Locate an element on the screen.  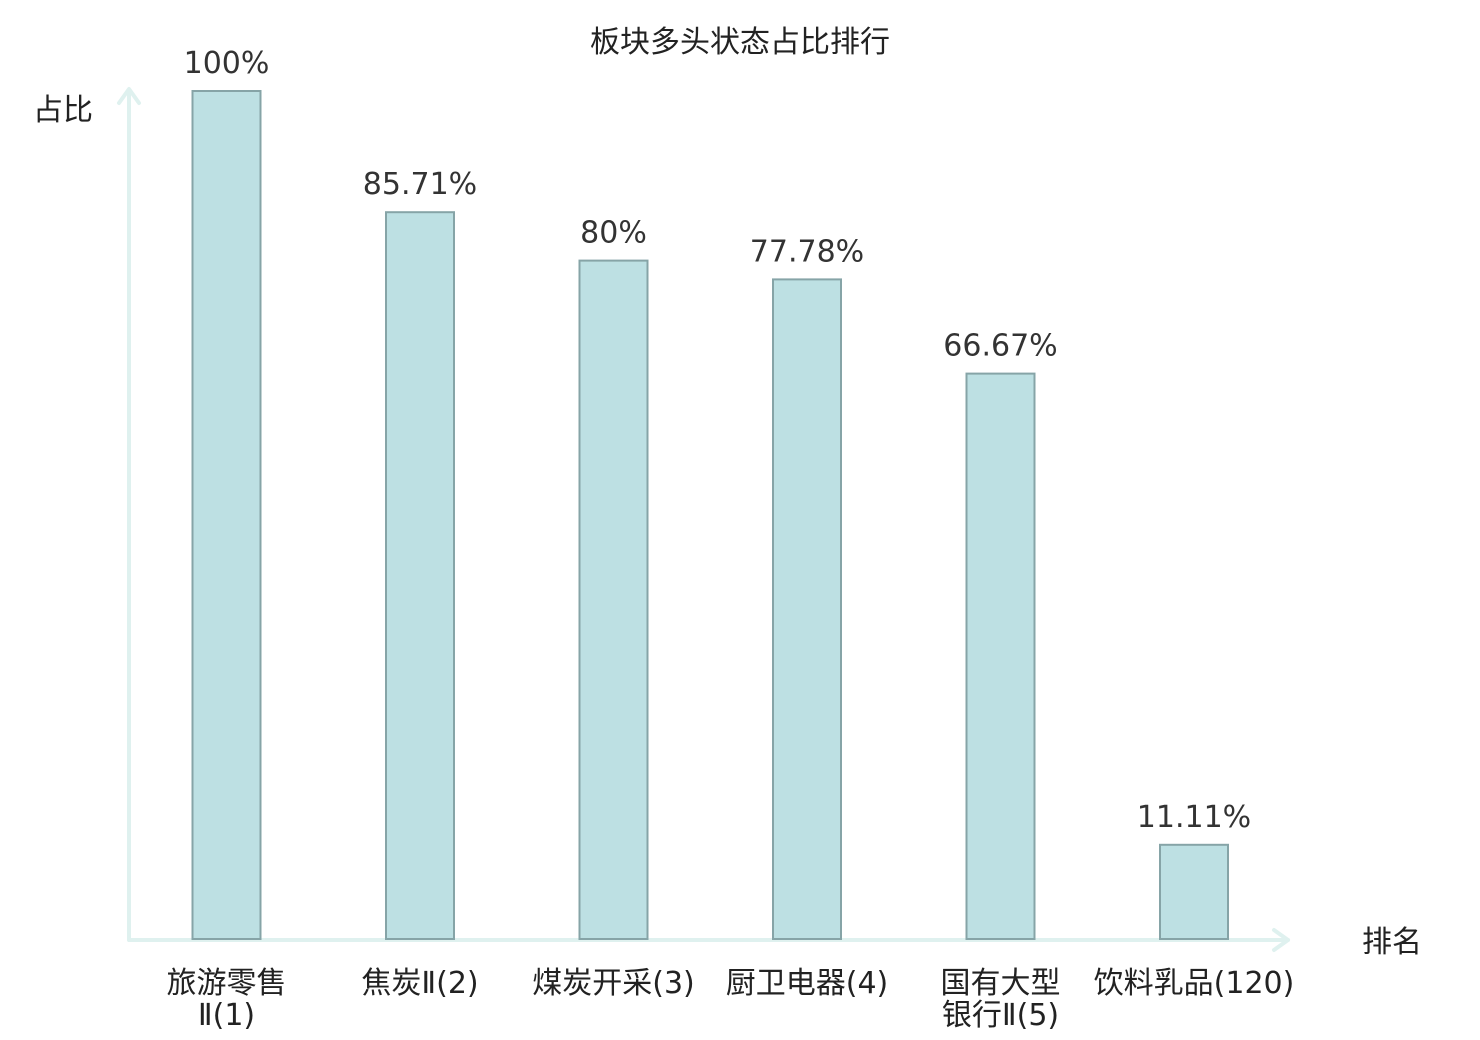
x-tick-label-line: 旅游零售 is located at coordinates (227, 983).